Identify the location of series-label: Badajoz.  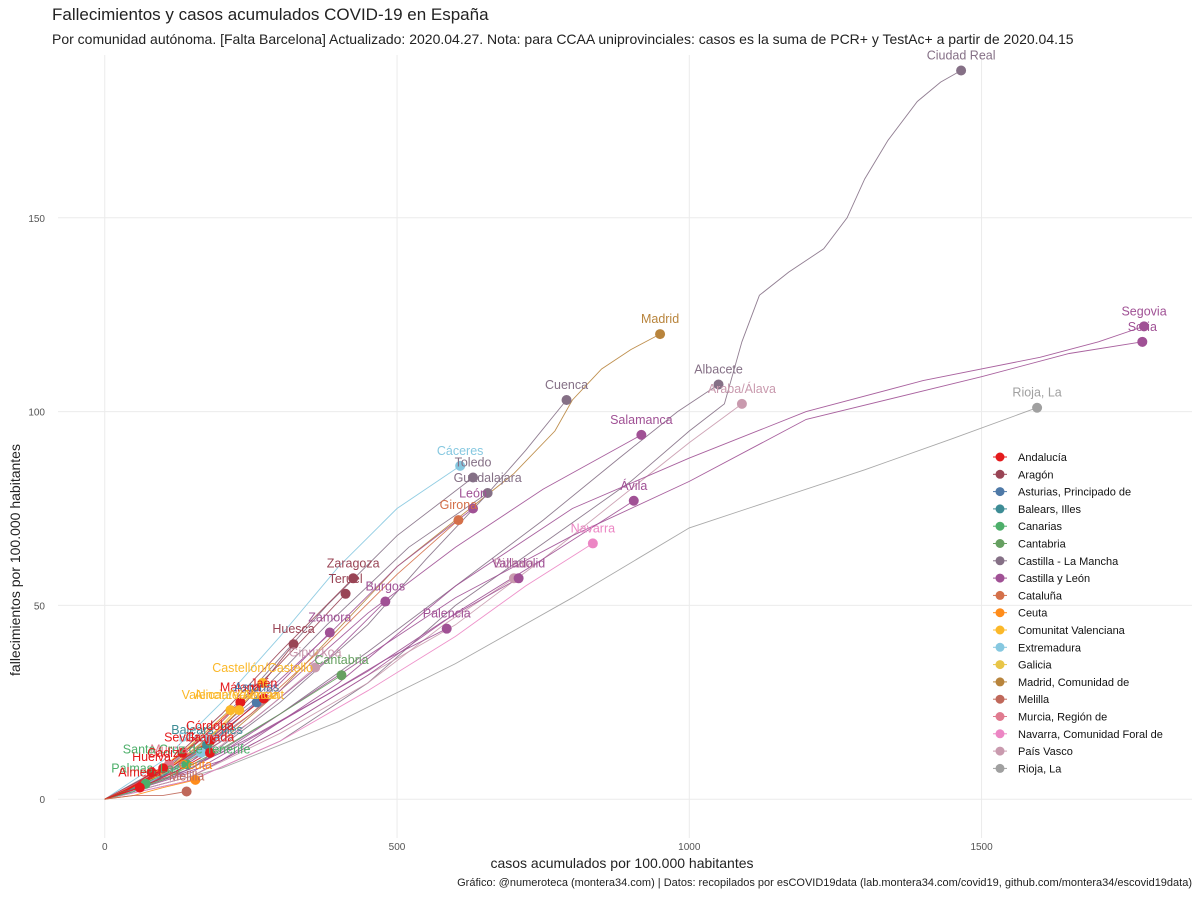
(201, 738).